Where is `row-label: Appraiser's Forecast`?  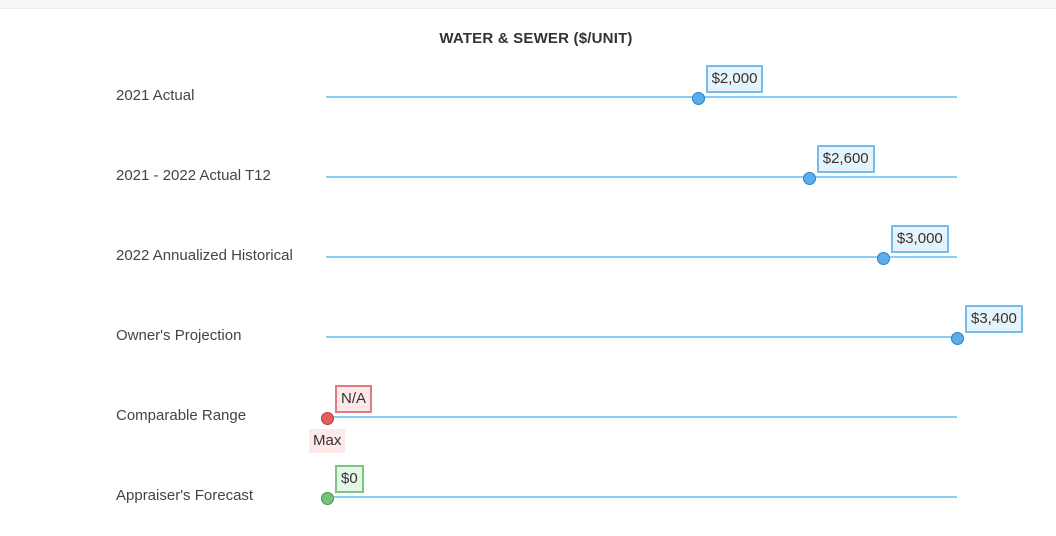
row-label: Appraiser's Forecast is located at coordinates (185, 495).